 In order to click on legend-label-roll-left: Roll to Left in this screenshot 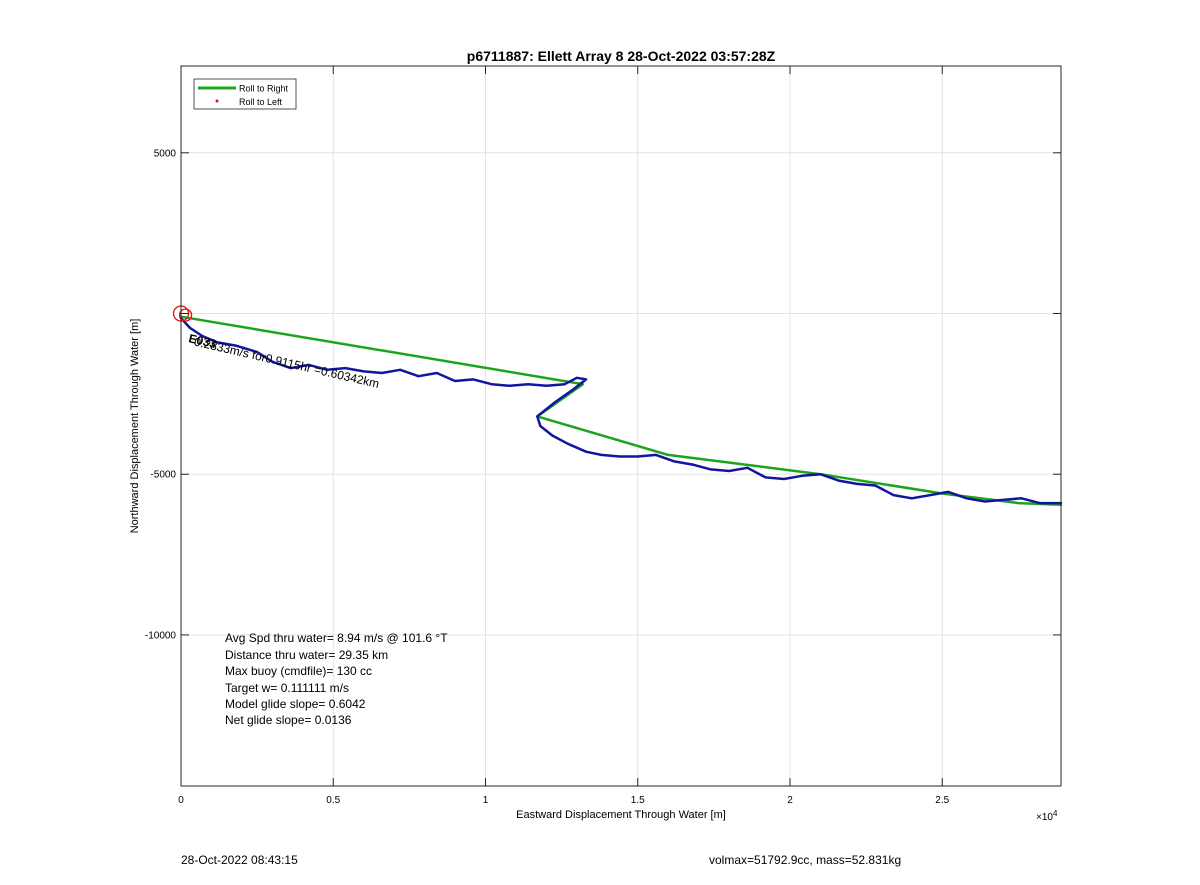, I will do `click(261, 102)`.